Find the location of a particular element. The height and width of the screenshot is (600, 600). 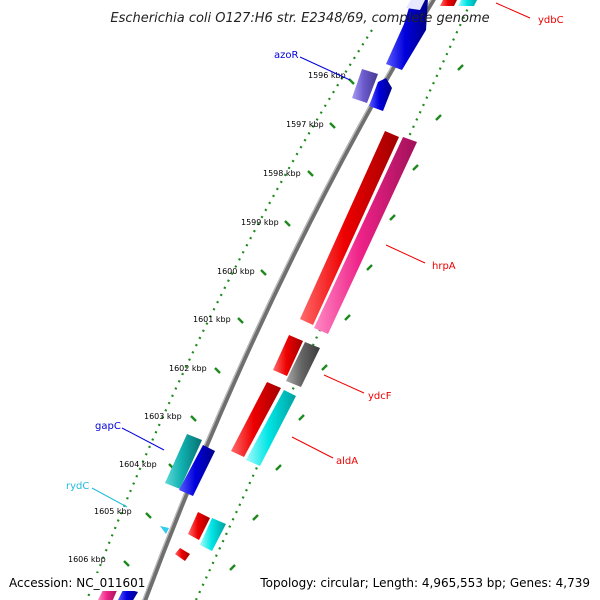

gene-arrow-red-lower is located at coordinates (199, 526).